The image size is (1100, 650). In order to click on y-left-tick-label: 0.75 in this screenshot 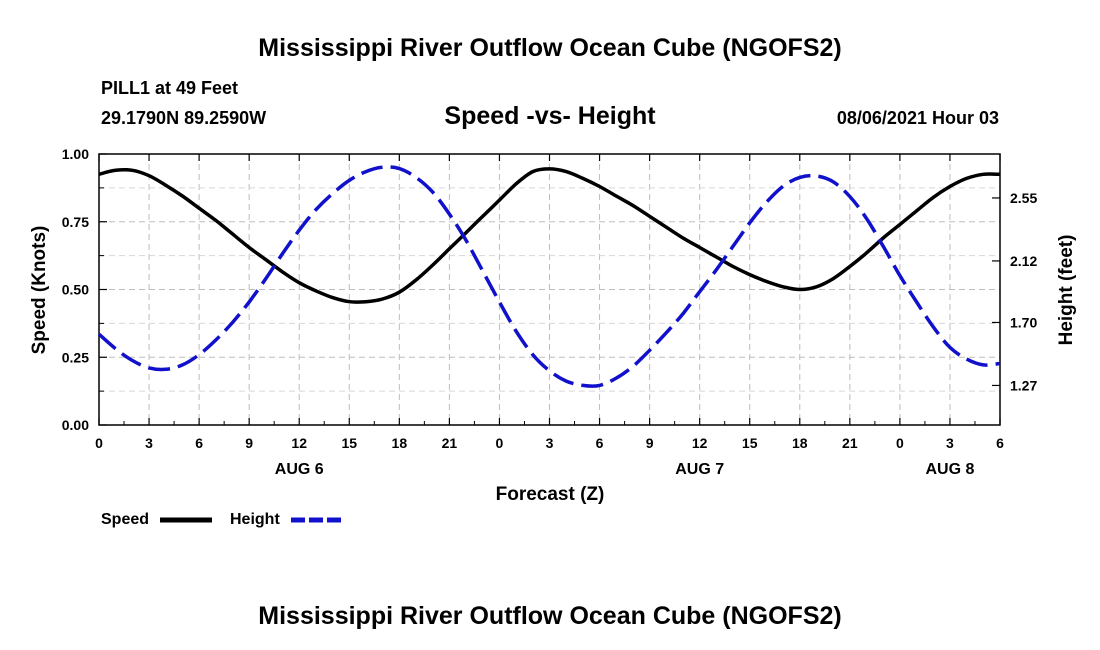, I will do `click(75, 222)`.